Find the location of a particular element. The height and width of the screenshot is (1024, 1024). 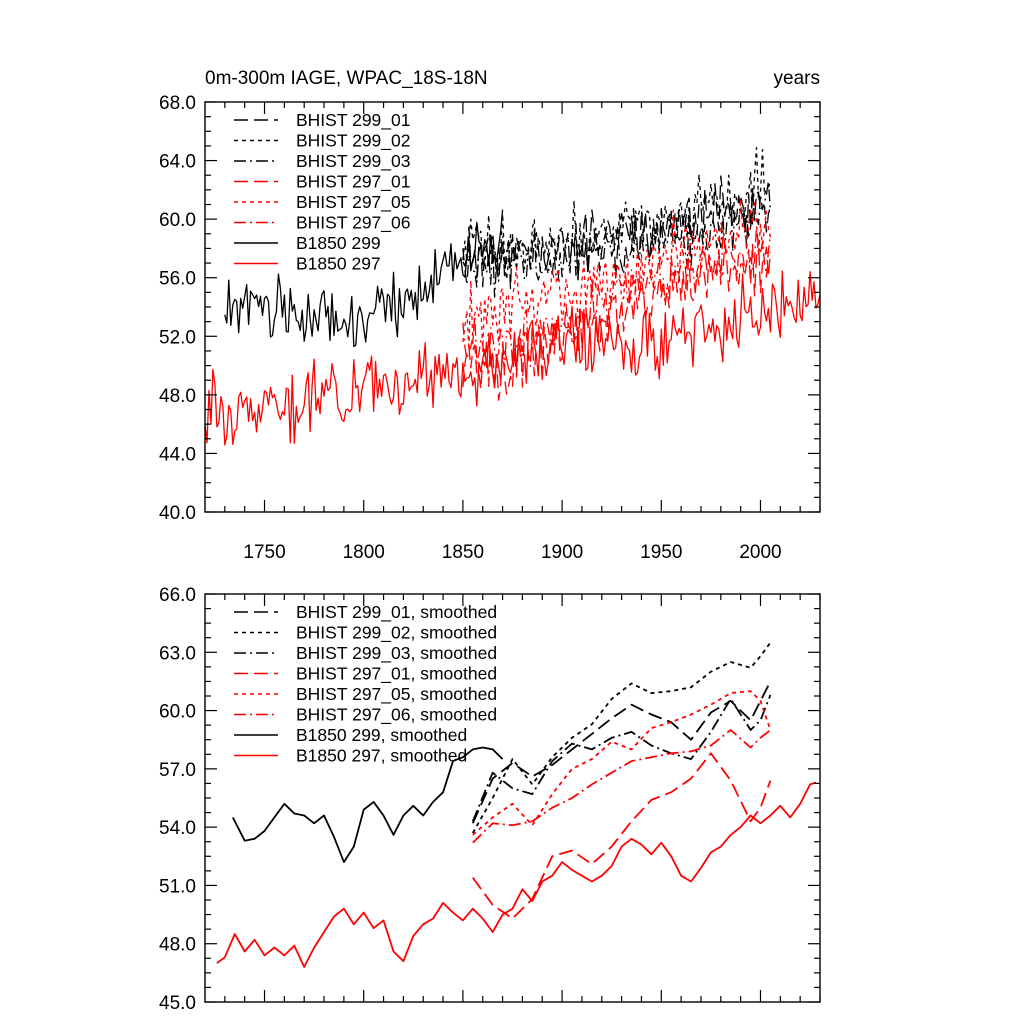

x-tick-label: 1950 is located at coordinates (661, 552).